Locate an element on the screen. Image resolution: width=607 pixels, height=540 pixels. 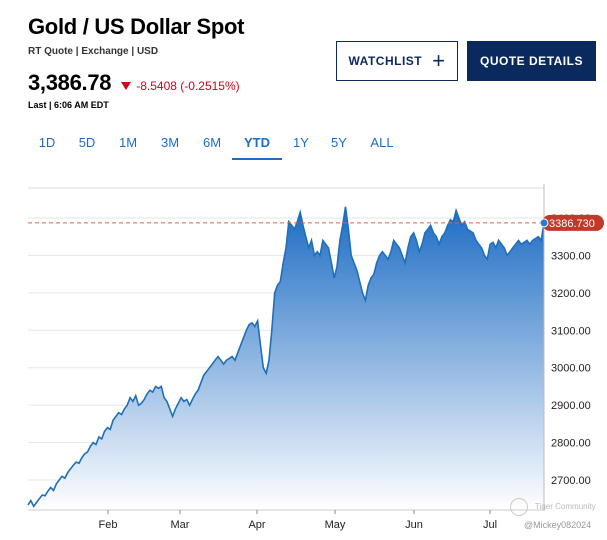
y-tick-label: 3300.00 is located at coordinates (571, 256).